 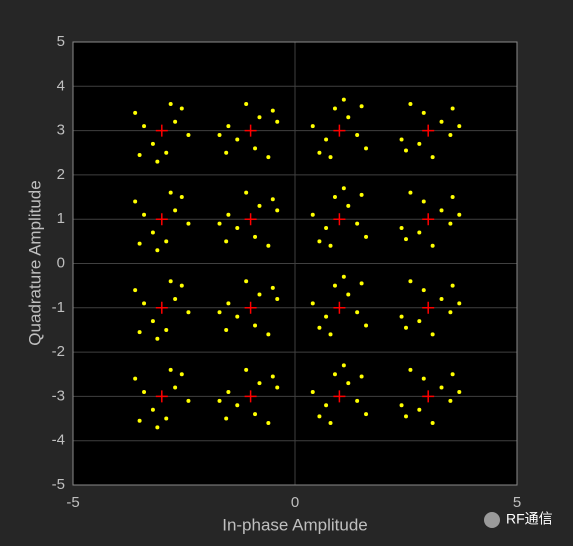 I want to click on x-axis-label: In-phase Amplitude, so click(x=295, y=524).